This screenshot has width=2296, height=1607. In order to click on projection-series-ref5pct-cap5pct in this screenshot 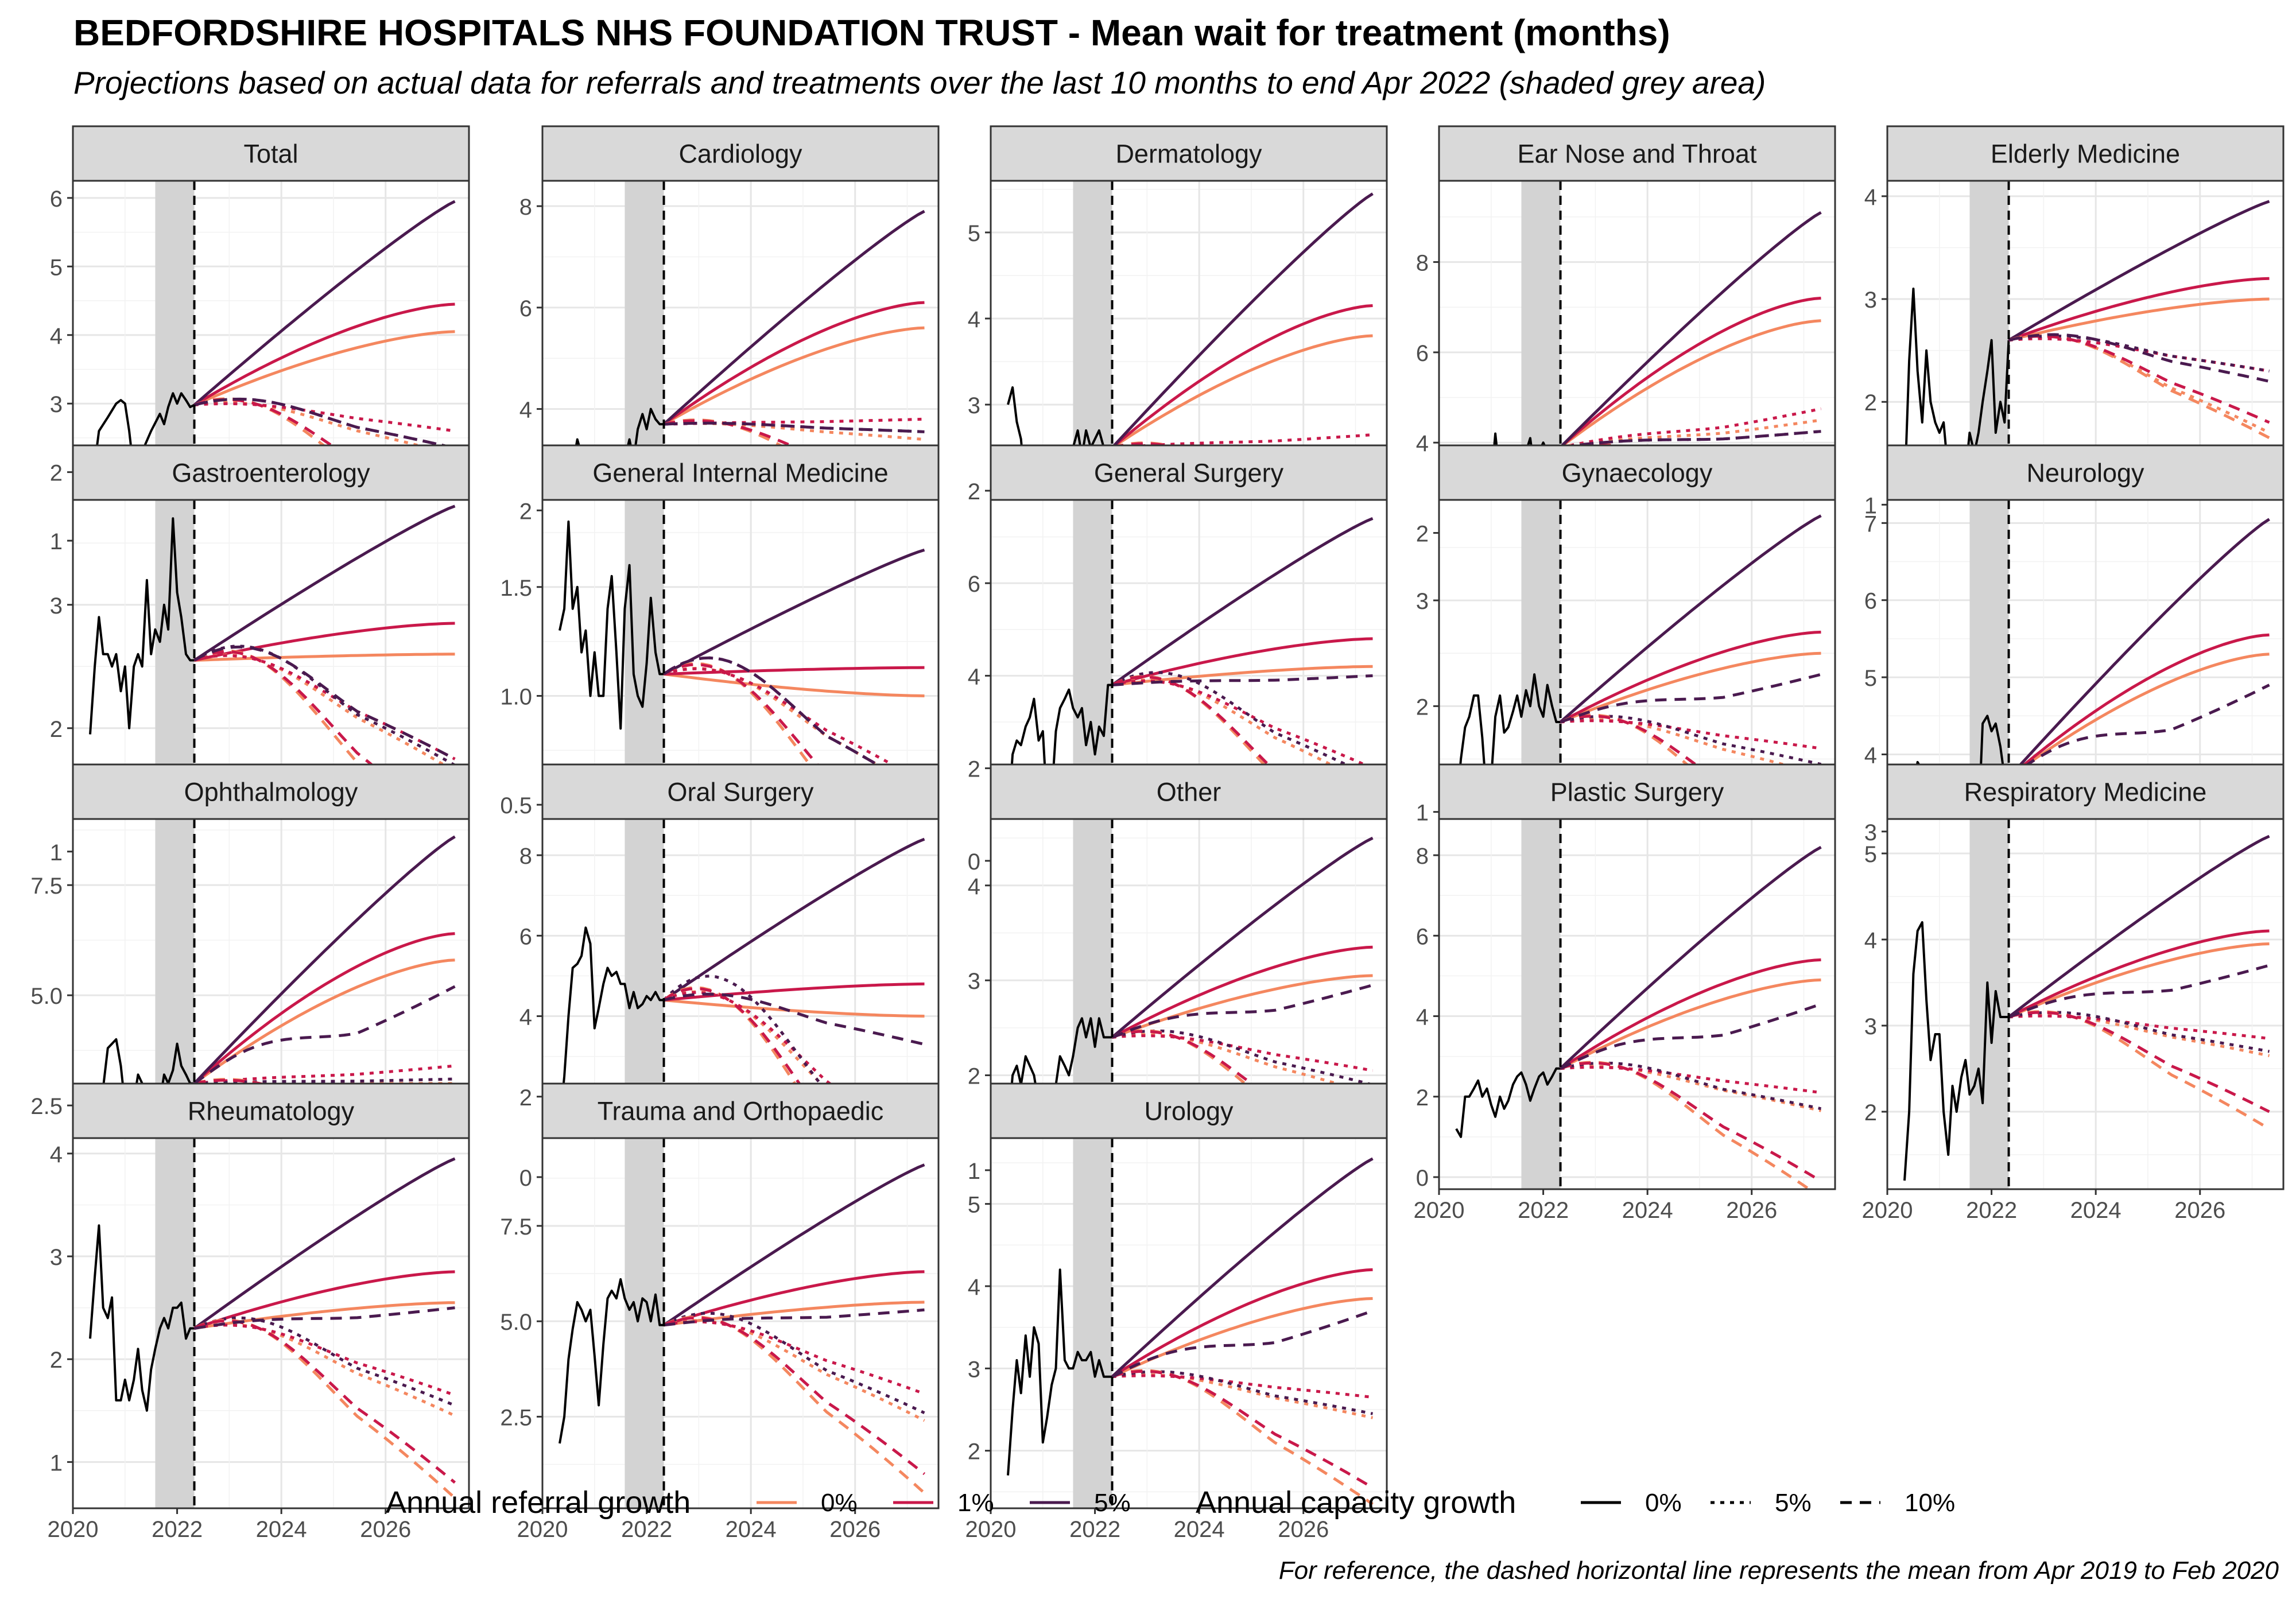, I will do `click(324, 706)`.